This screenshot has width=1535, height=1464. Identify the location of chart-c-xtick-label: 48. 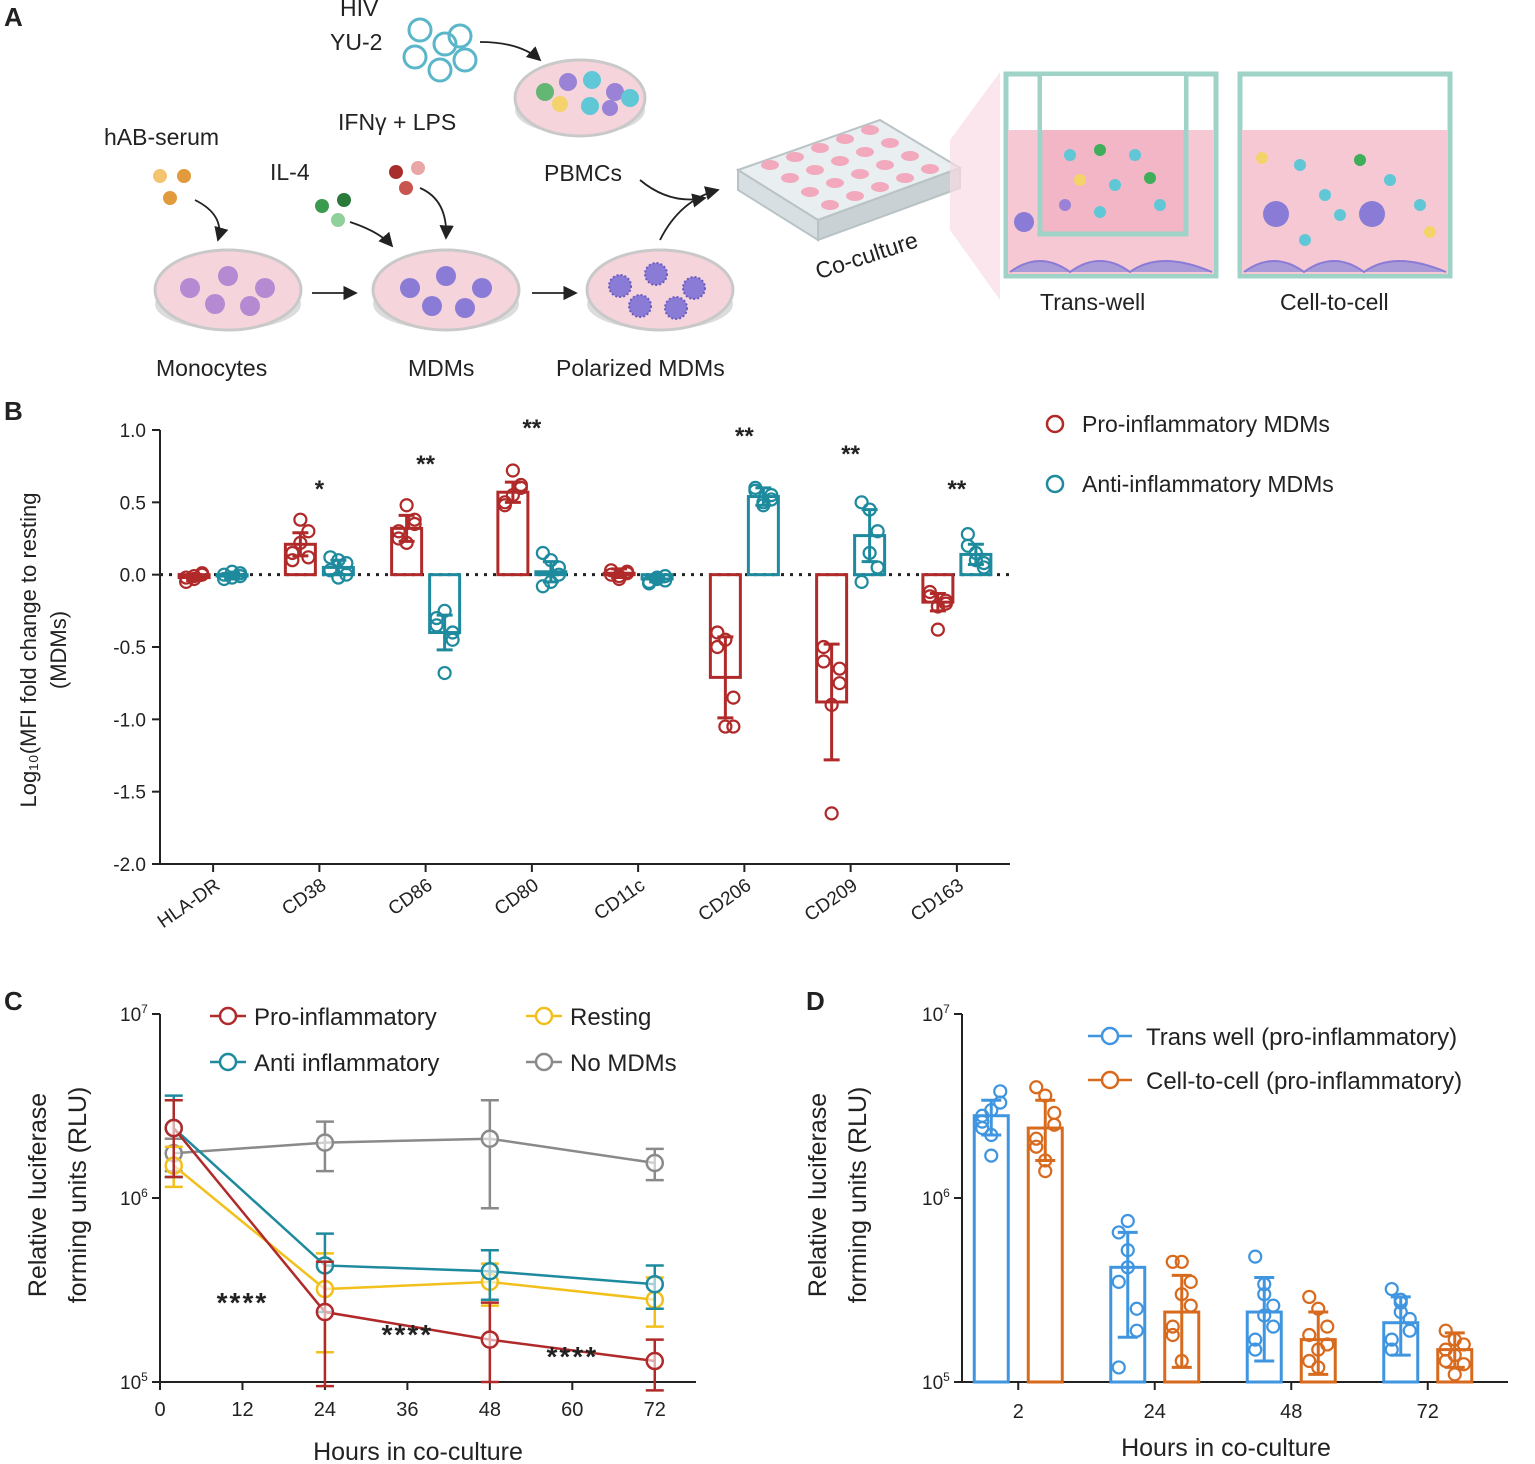
(490, 1410).